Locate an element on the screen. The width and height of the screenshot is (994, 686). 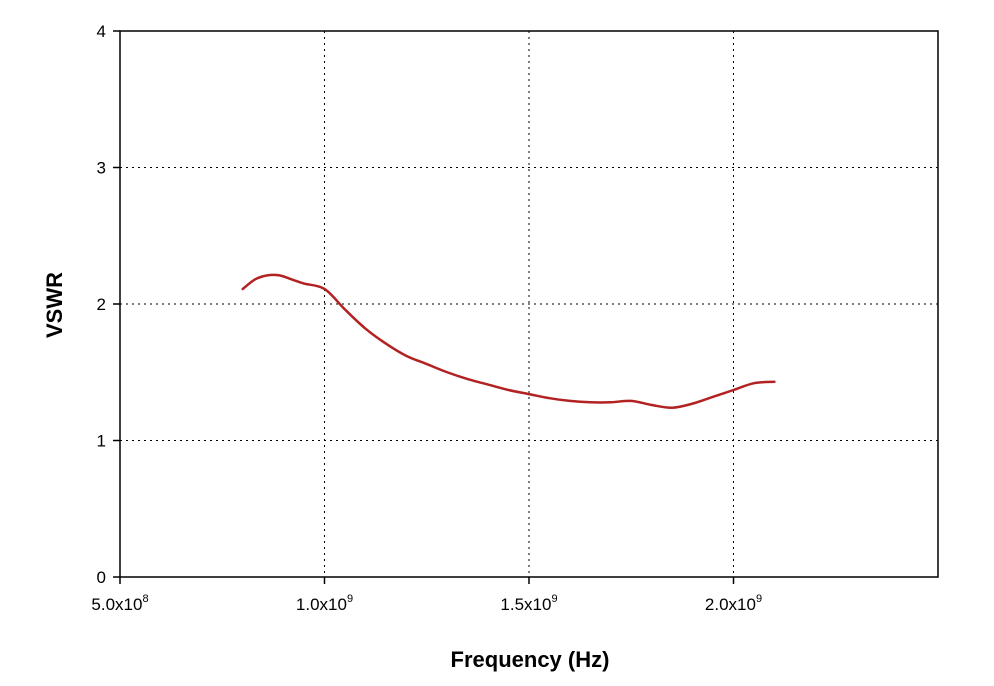
series-layer is located at coordinates (508, 341).